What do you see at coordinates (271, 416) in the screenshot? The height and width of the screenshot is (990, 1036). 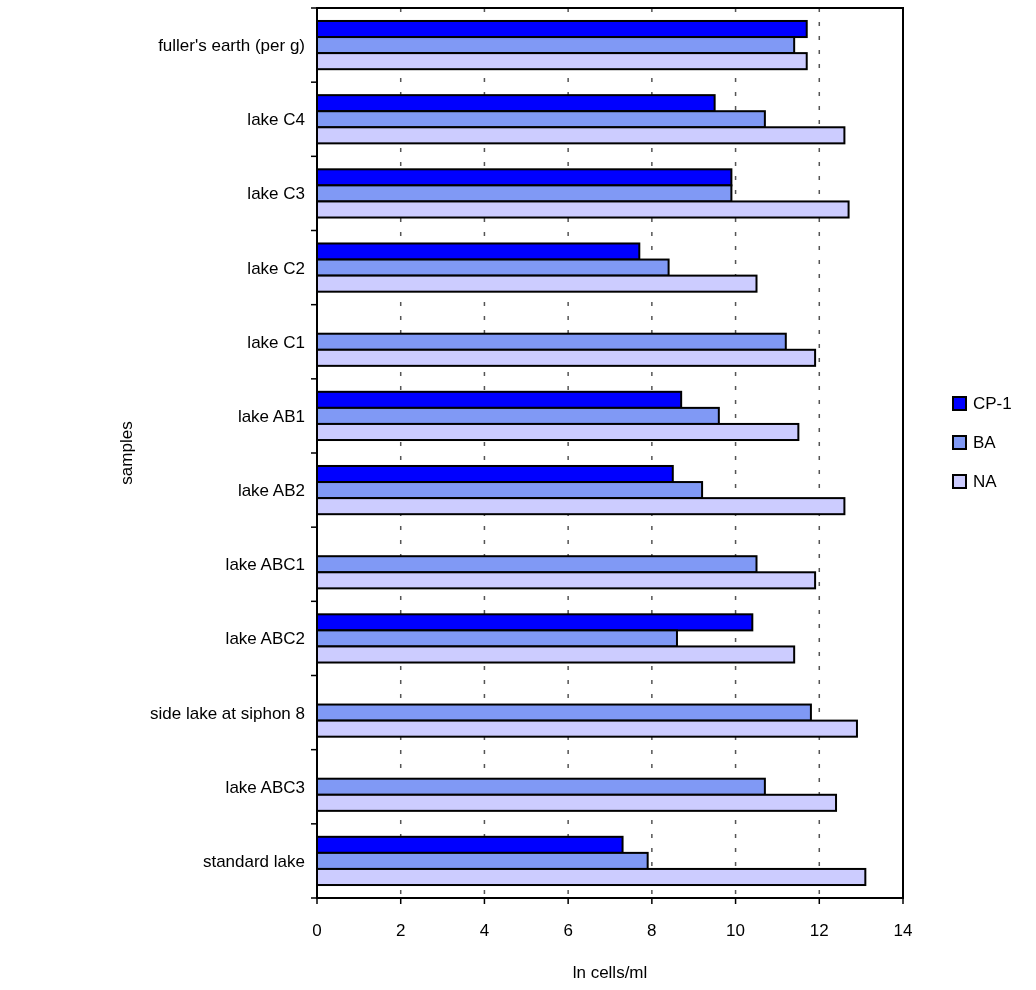 I see `y-tick-label: lake AB1` at bounding box center [271, 416].